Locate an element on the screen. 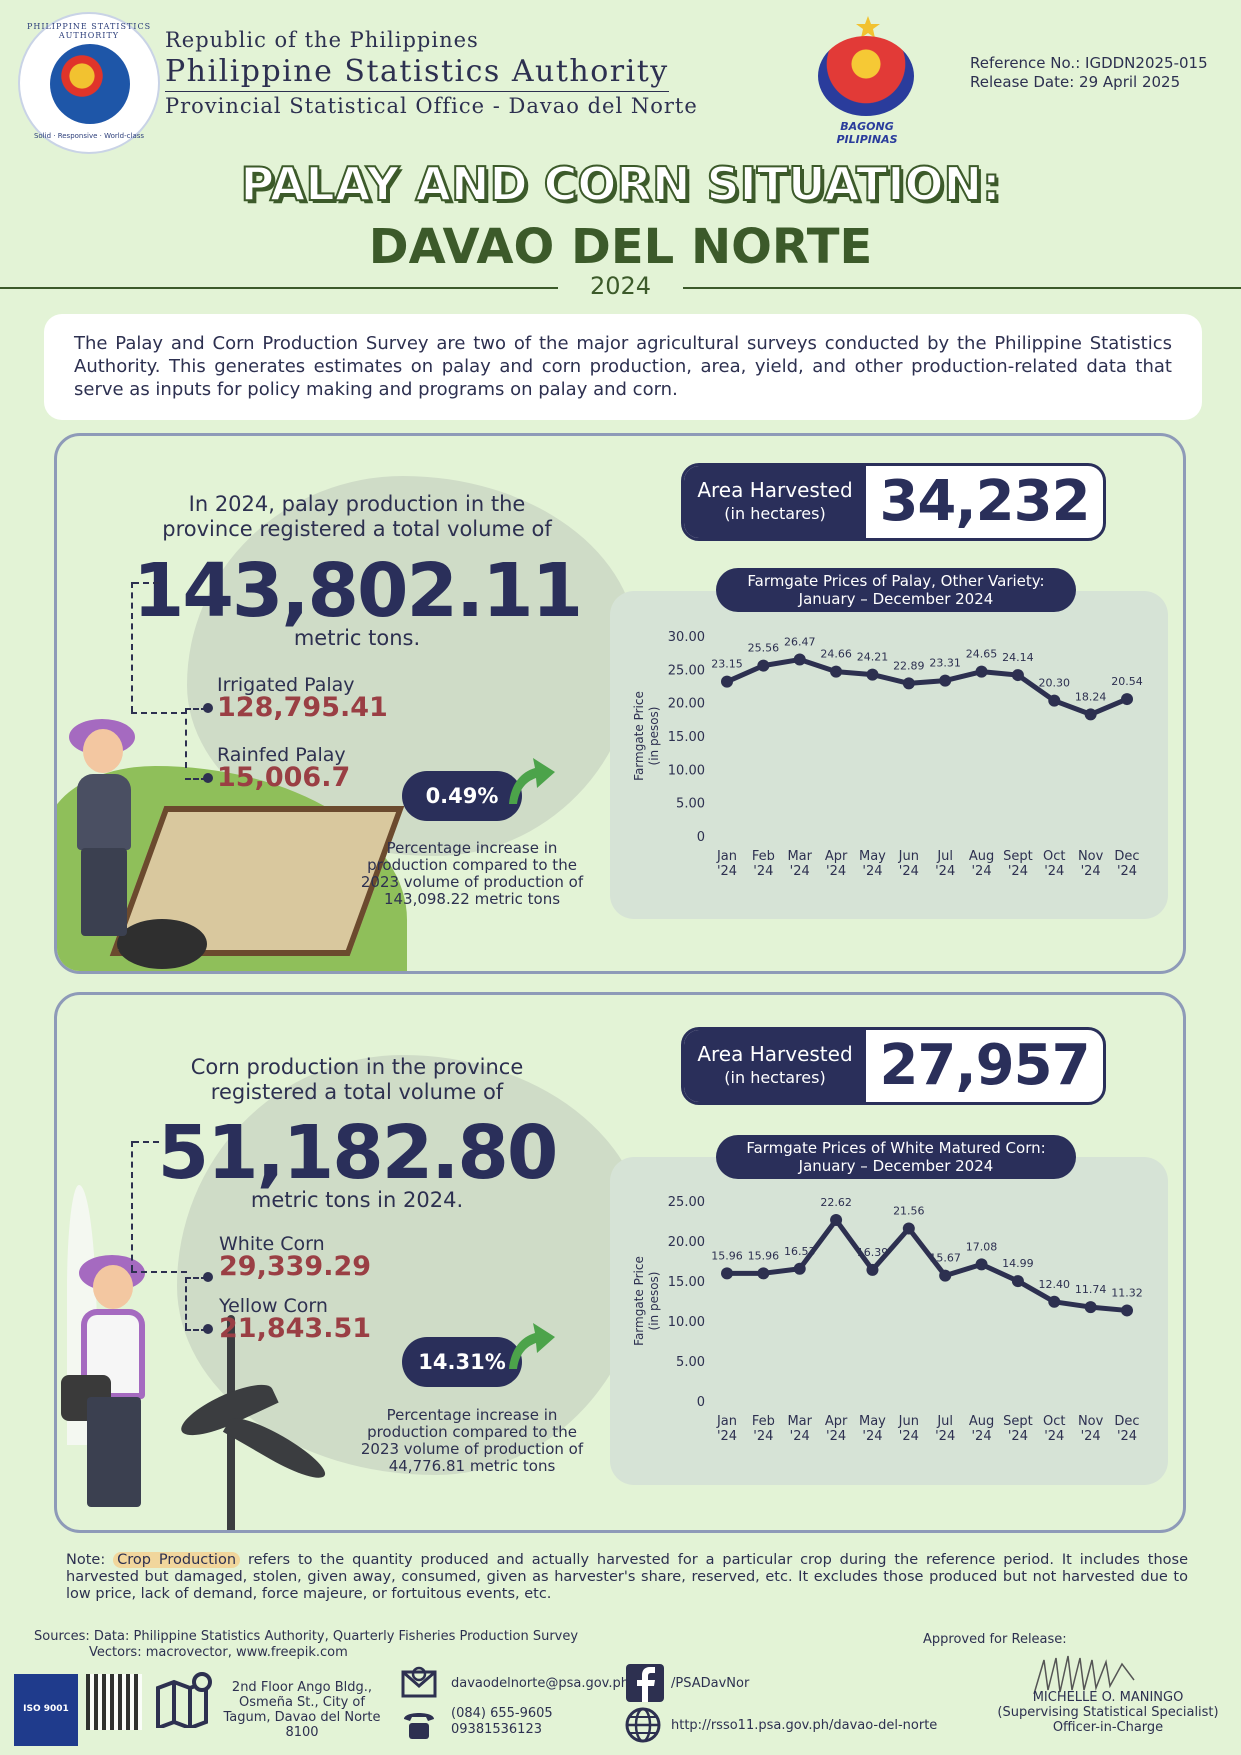 This screenshot has height=1755, width=1241. x-tick-month: Jul is located at coordinates (944, 1421).